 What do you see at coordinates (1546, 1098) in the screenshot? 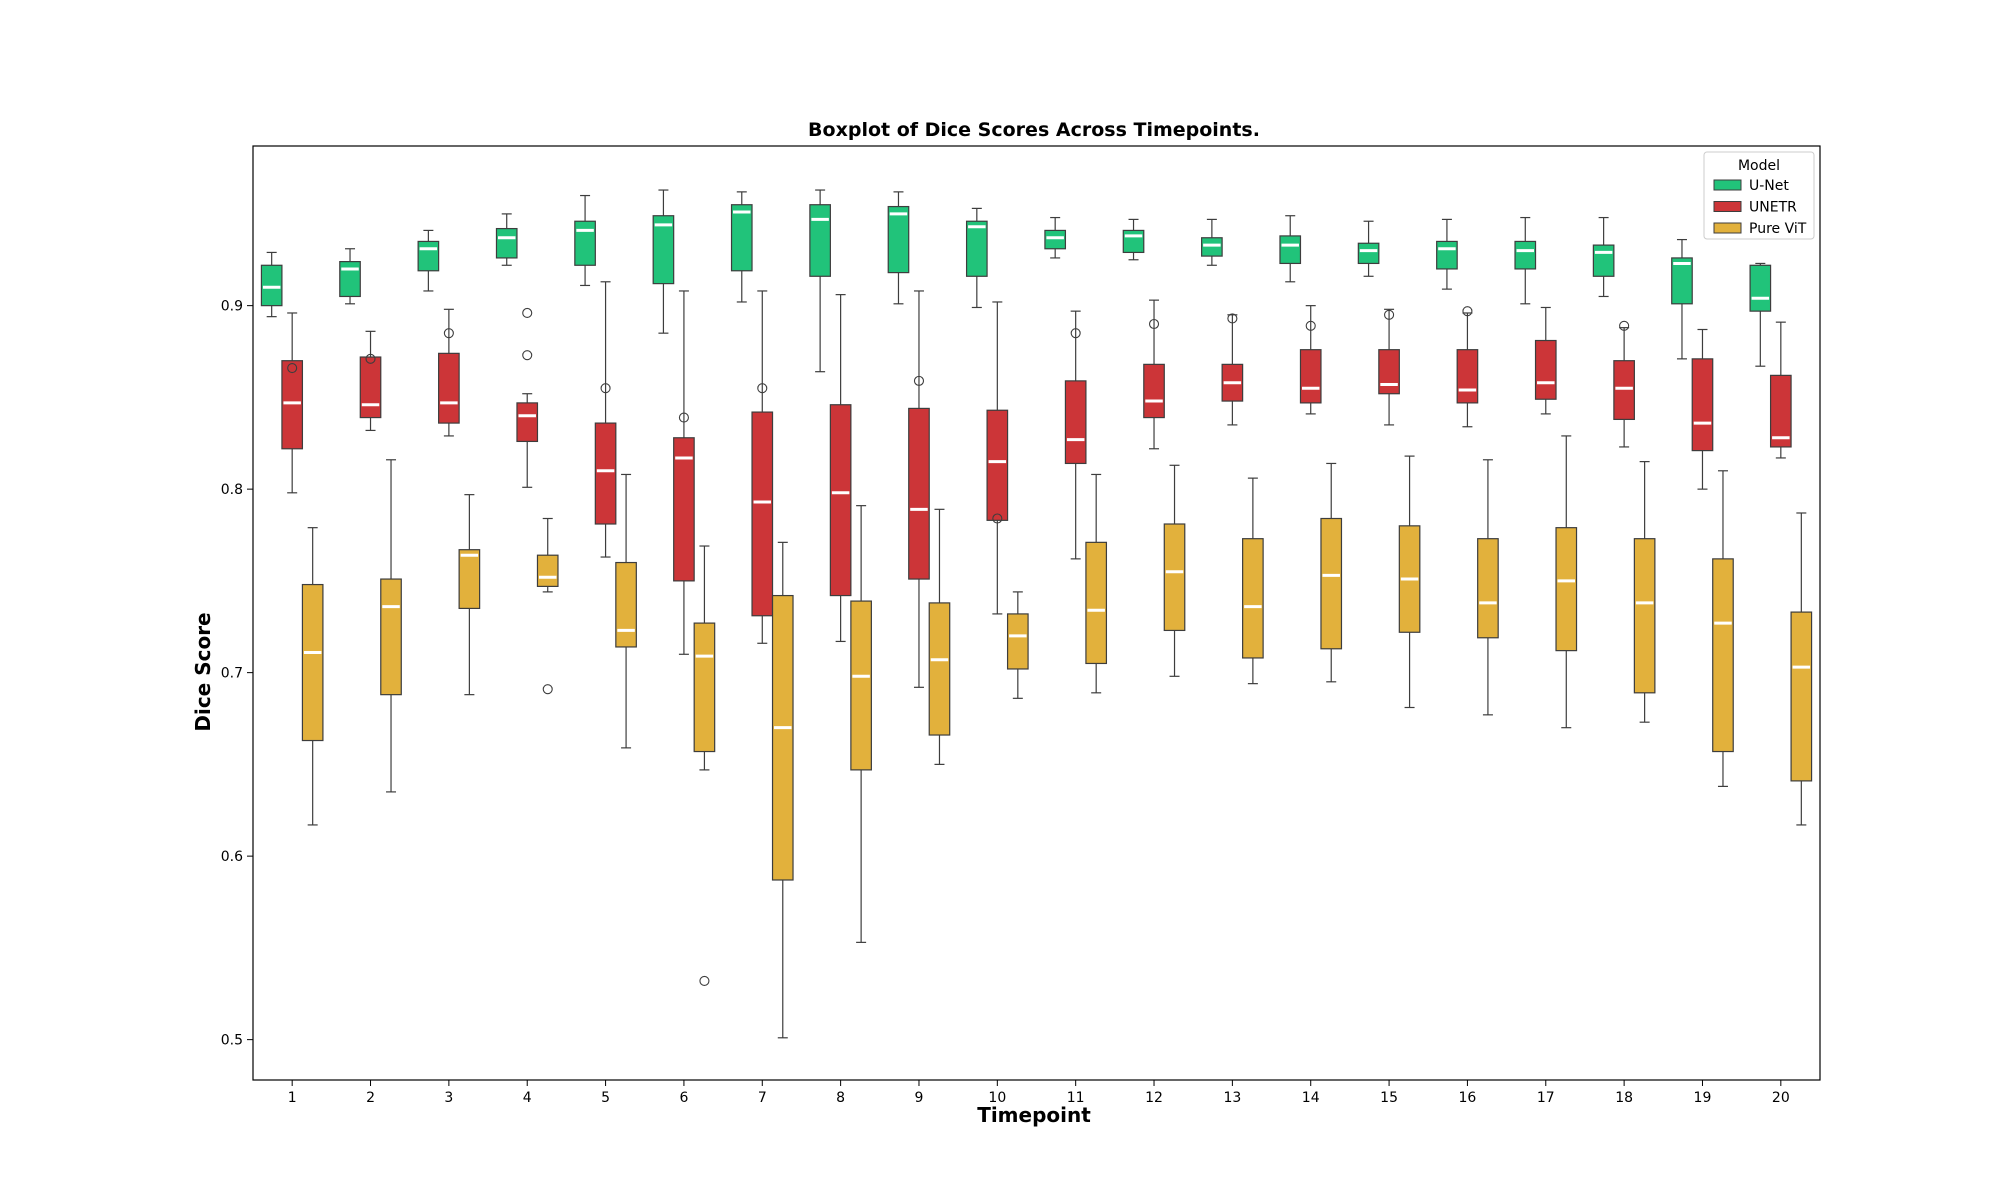
I see `x-tick-label: 17` at bounding box center [1546, 1098].